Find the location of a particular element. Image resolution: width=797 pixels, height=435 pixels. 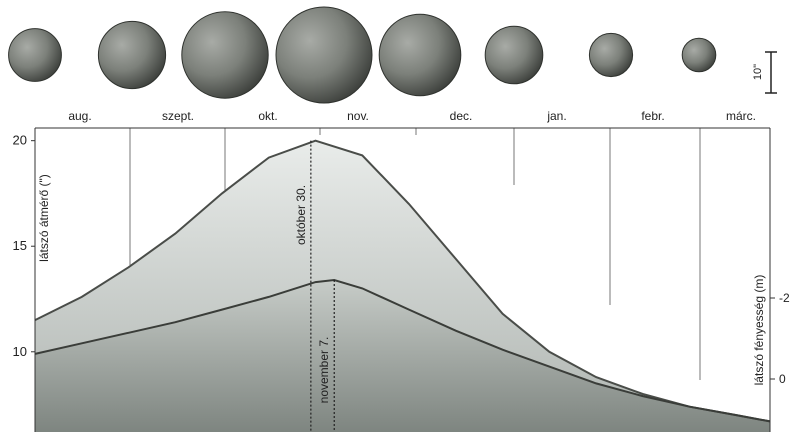

left-tick-label-1: 10 is located at coordinates (20, 351).